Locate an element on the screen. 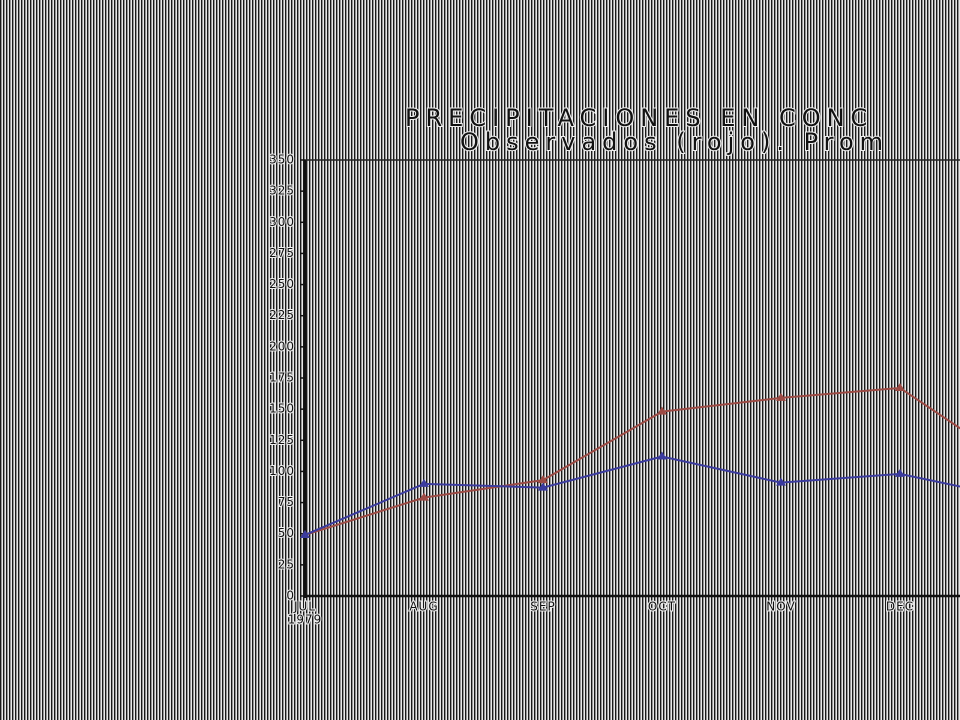  y-tick-label: 275 is located at coordinates (282, 253).